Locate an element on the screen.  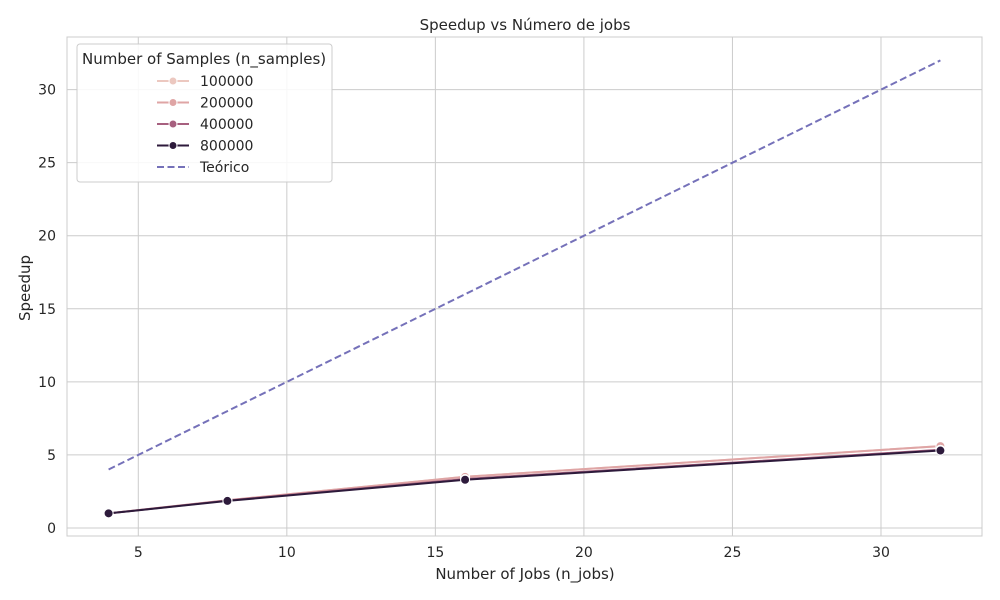
legend-entry: 100000 is located at coordinates (205, 82).